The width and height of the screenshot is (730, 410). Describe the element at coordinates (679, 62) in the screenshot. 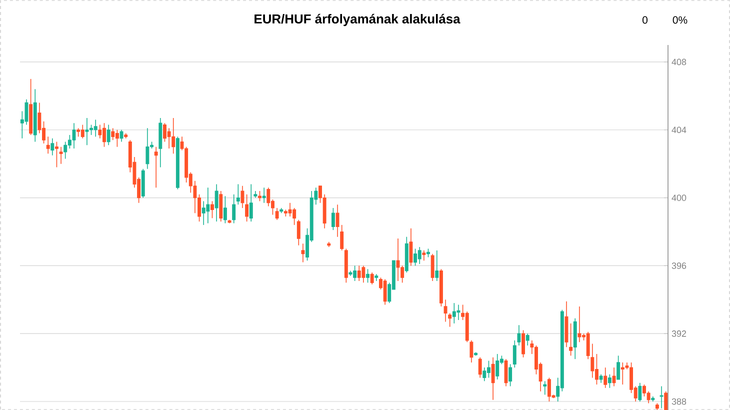

I see `y-tick-label: 408` at that location.